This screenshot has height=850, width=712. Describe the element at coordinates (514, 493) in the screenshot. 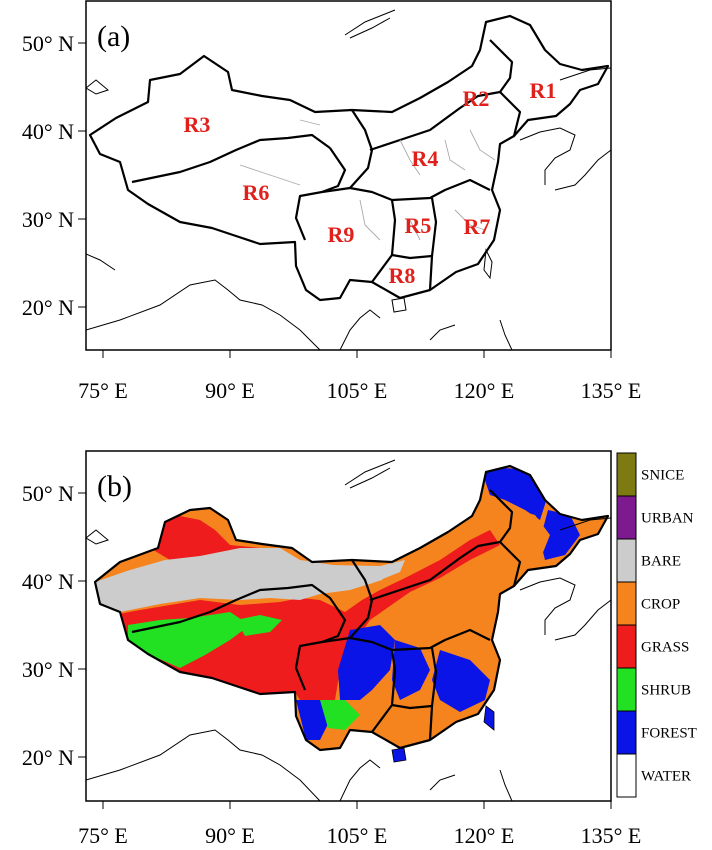

I see `landcover-forest-northeast` at that location.